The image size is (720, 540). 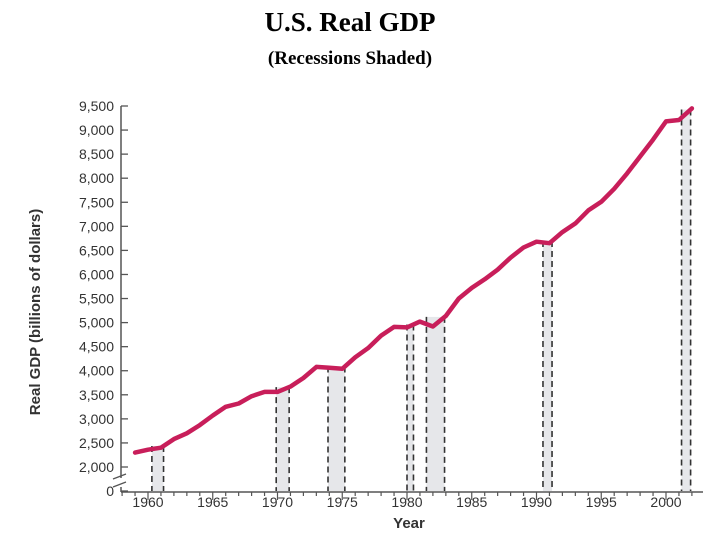 What do you see at coordinates (96, 178) in the screenshot?
I see `y-tick-label: 8,000` at bounding box center [96, 178].